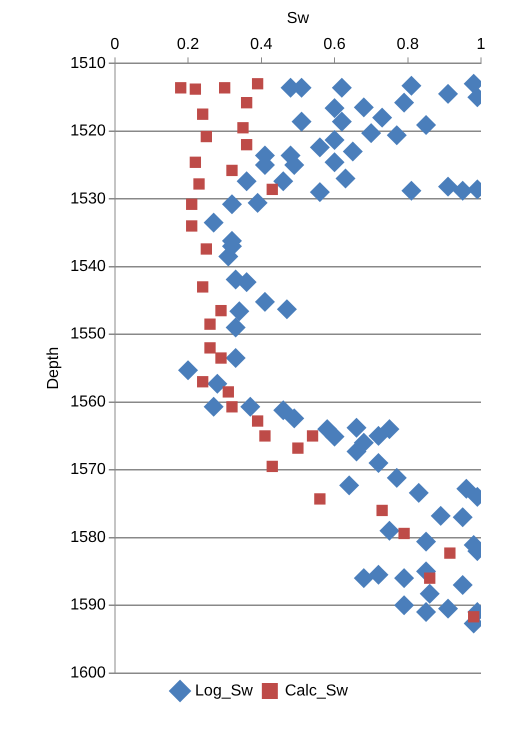 The image size is (526, 729). I want to click on y-axis-title: Depth, so click(53, 368).